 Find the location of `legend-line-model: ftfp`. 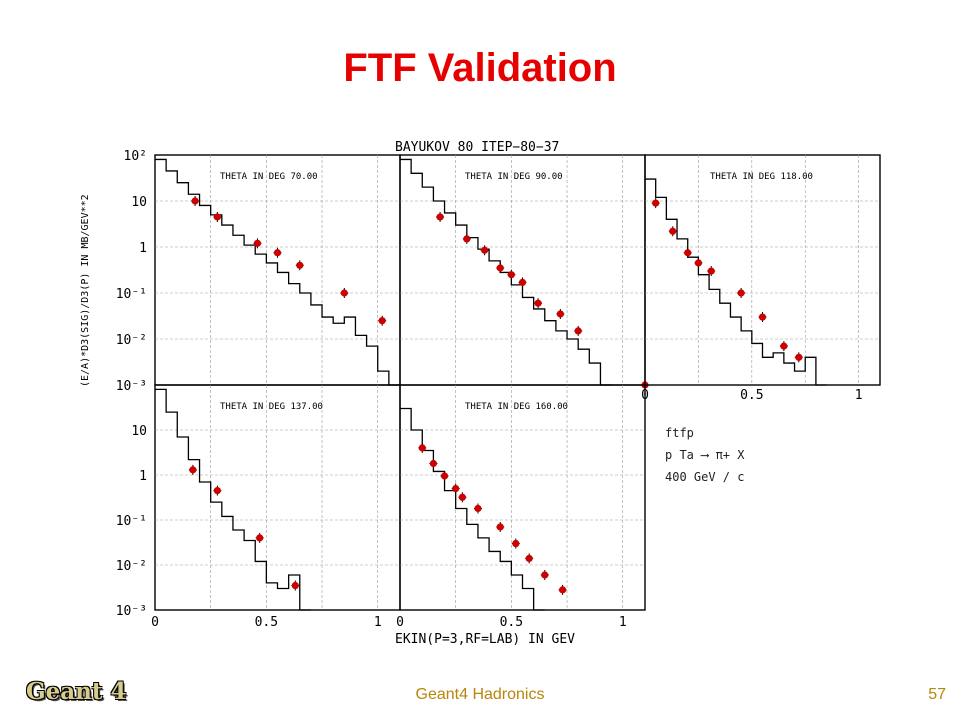

legend-line-model: ftfp is located at coordinates (679, 433).